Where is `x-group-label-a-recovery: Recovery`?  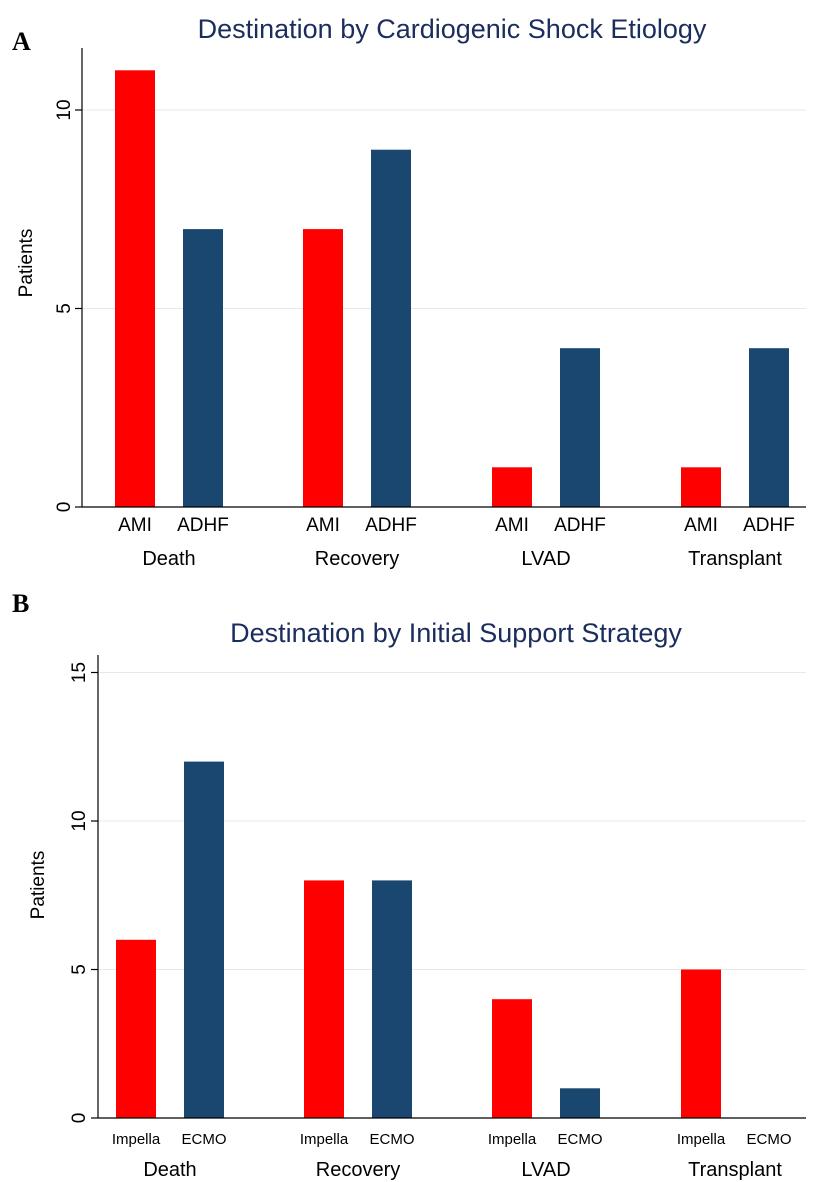
x-group-label-a-recovery: Recovery is located at coordinates (357, 559).